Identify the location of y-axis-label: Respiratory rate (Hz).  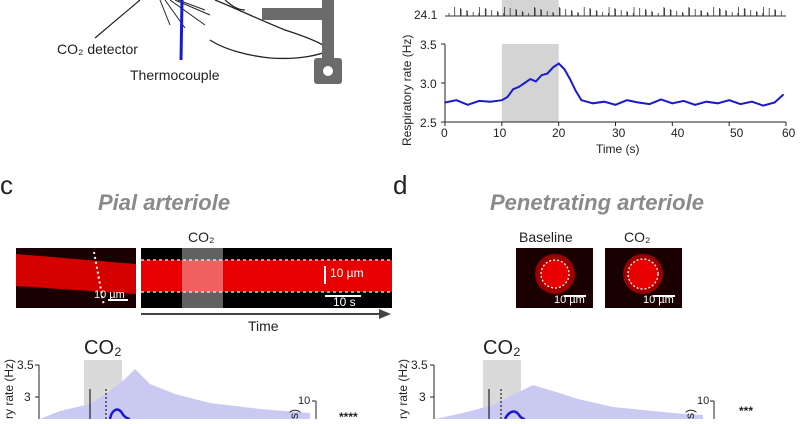
(407, 90).